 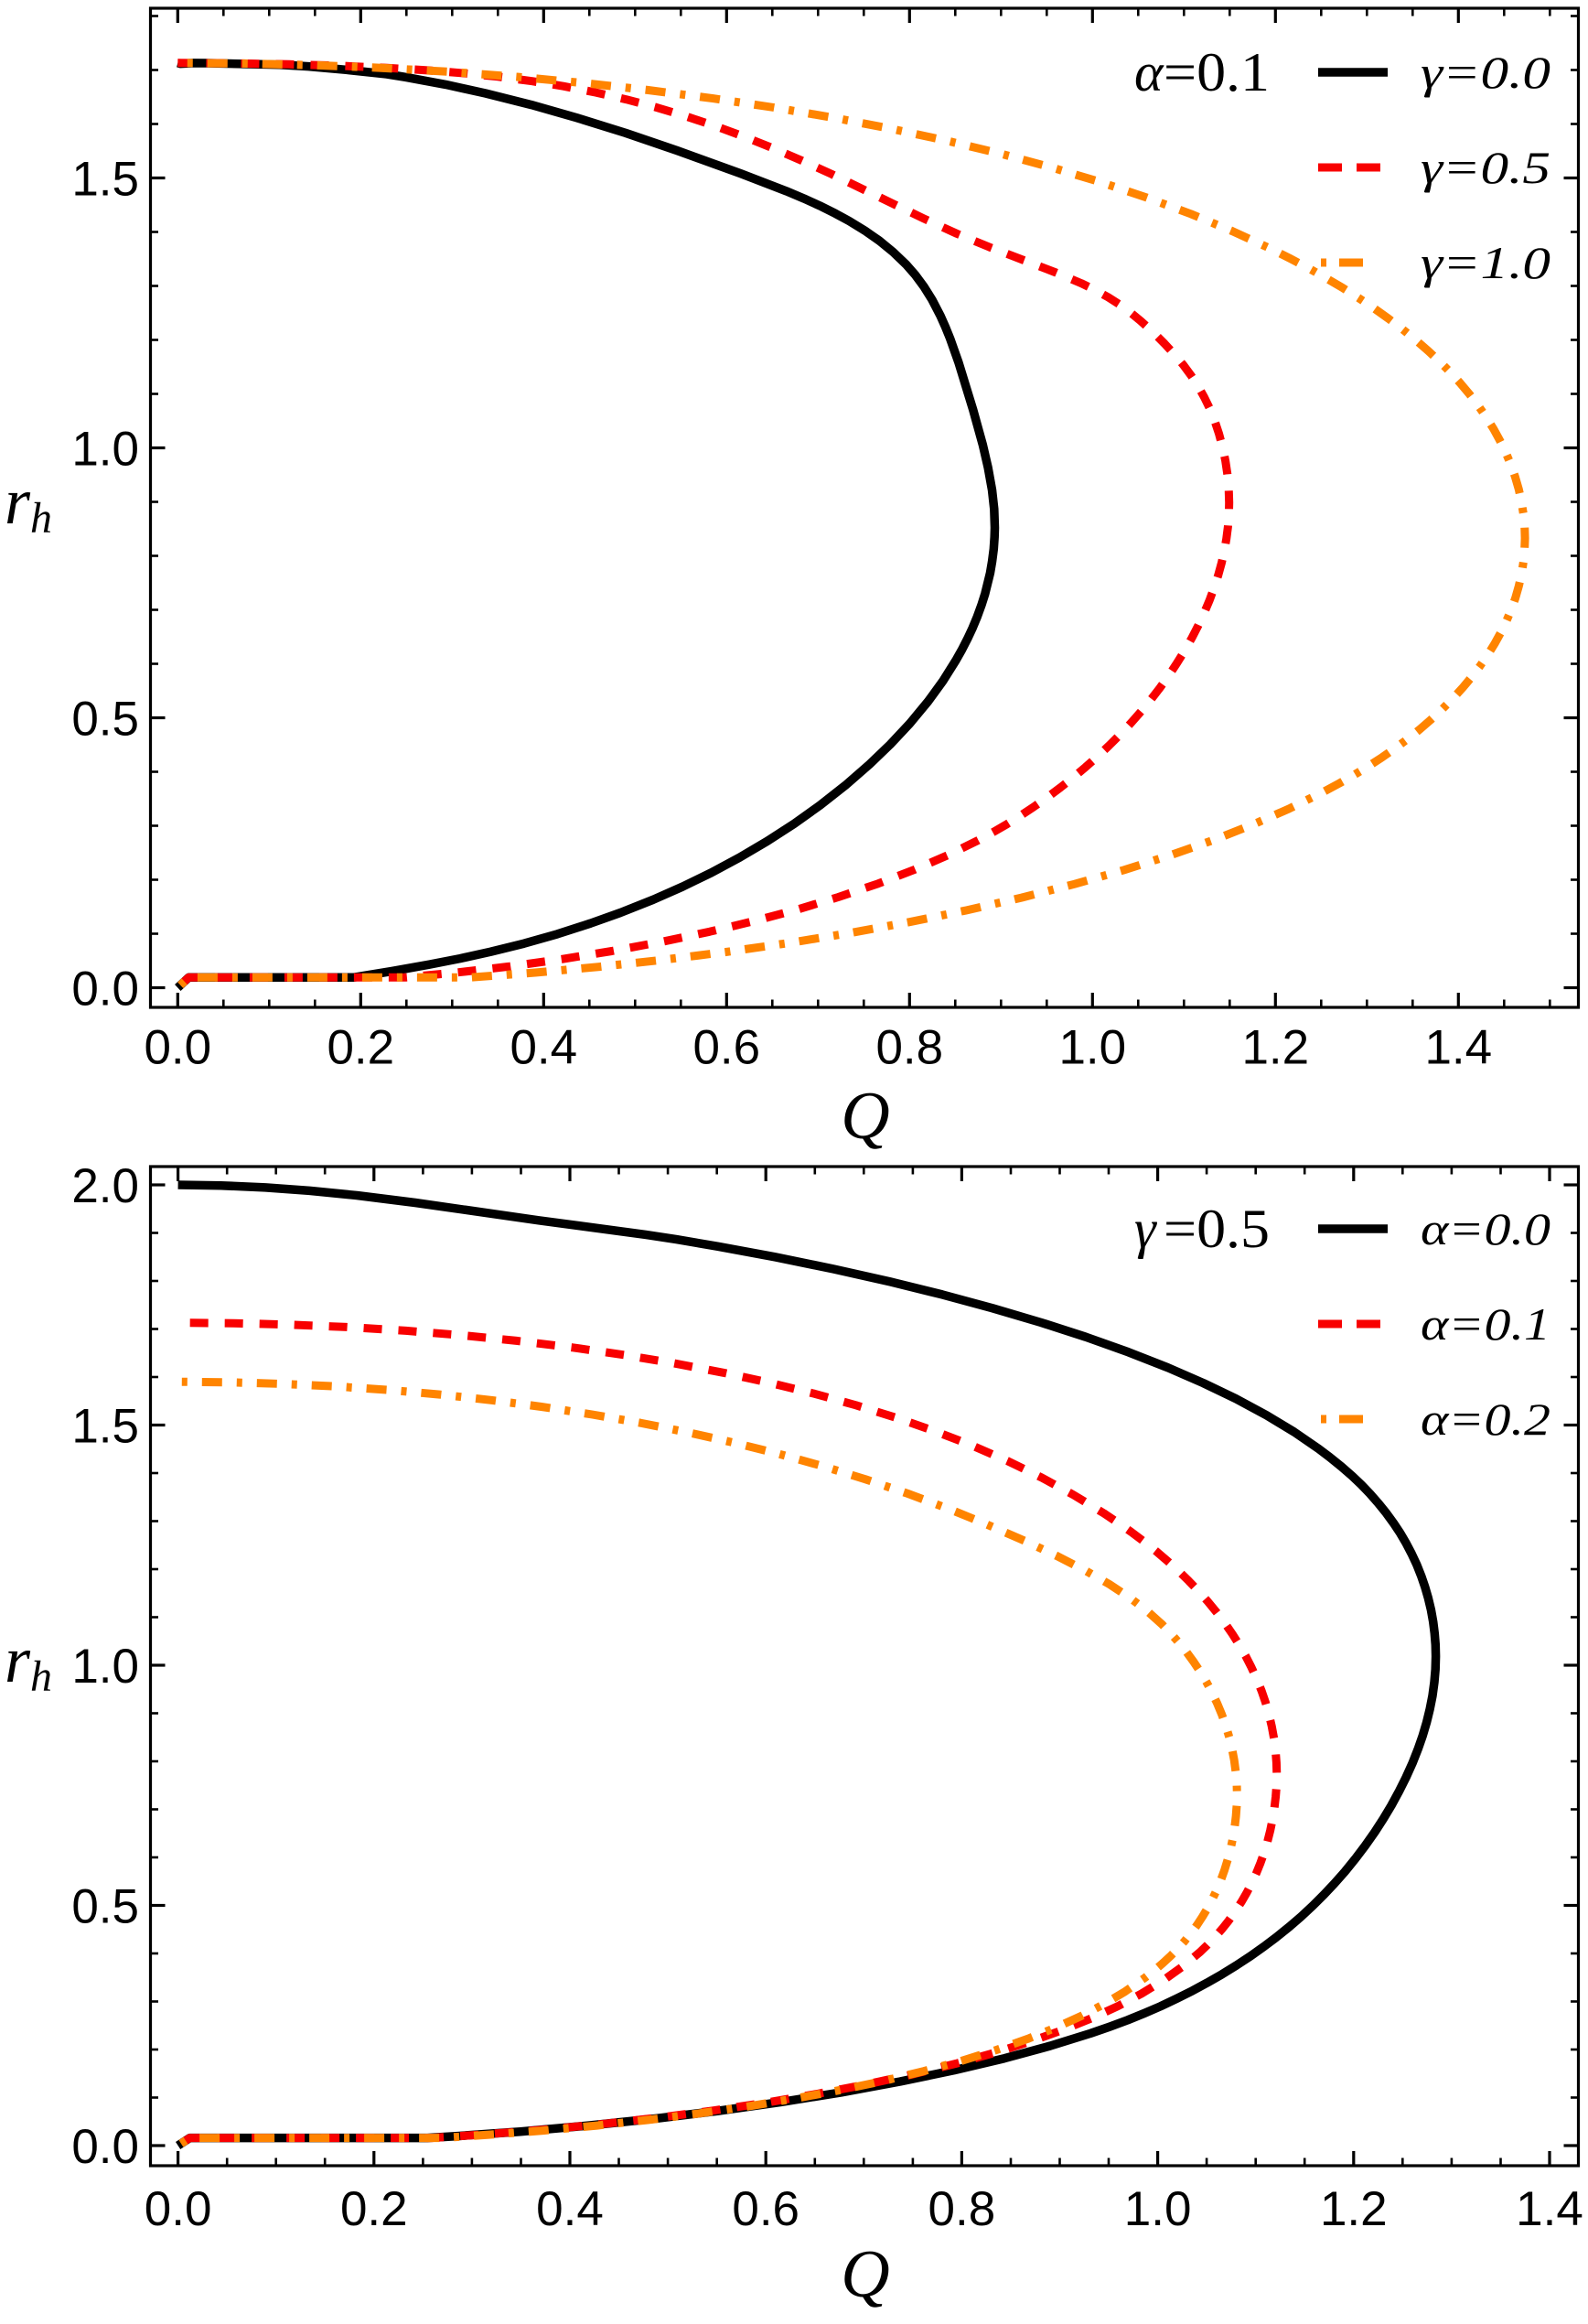 What do you see at coordinates (105, 1186) in the screenshot?
I see `svg-text: 2.0` at bounding box center [105, 1186].